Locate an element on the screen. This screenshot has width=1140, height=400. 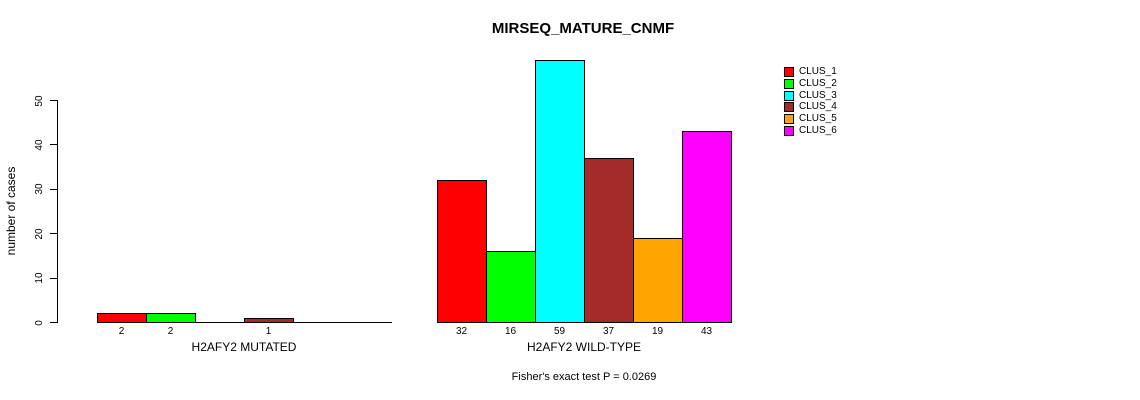
y-tick-label: 20 is located at coordinates (39, 234).